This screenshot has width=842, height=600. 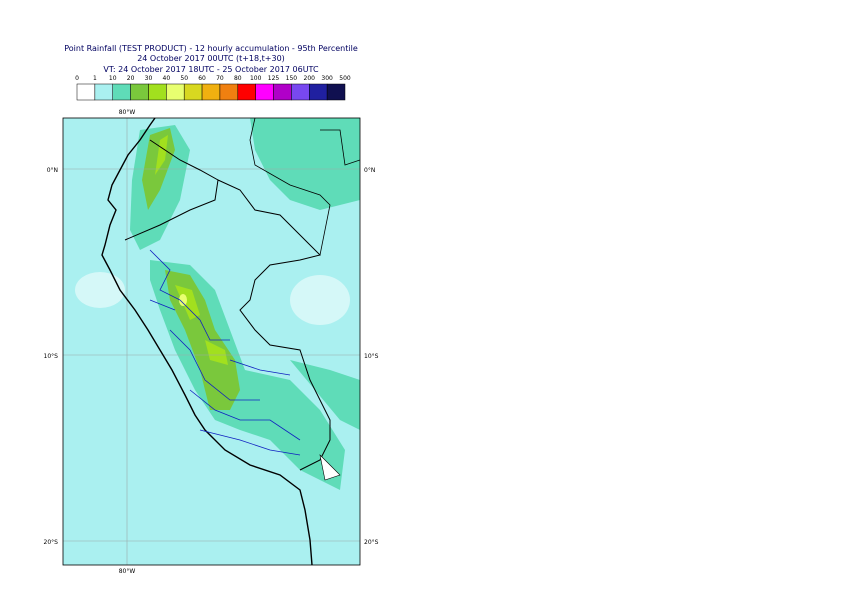 I want to click on legend-label: 100, so click(x=256, y=78).